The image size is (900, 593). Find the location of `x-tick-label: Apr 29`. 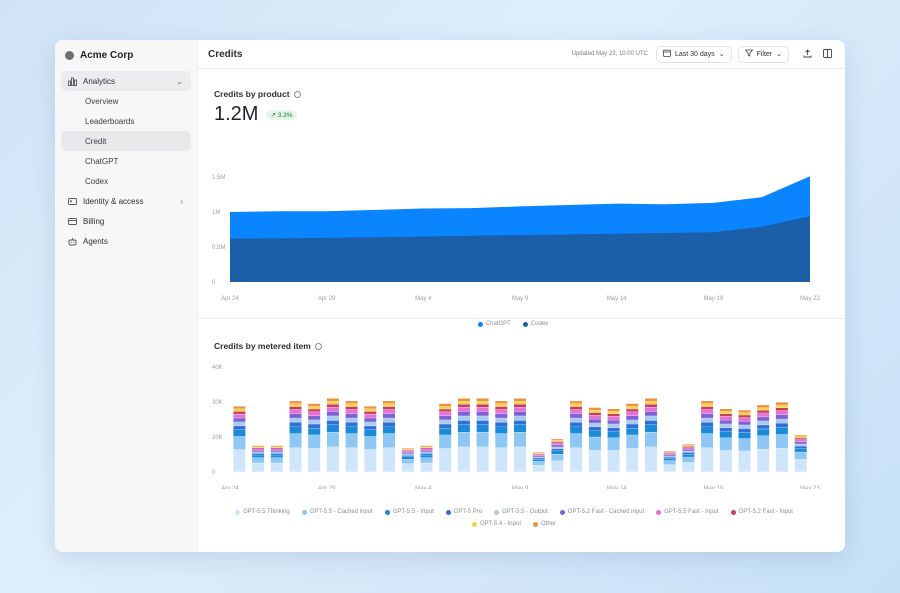

x-tick-label: Apr 29 is located at coordinates (327, 299).